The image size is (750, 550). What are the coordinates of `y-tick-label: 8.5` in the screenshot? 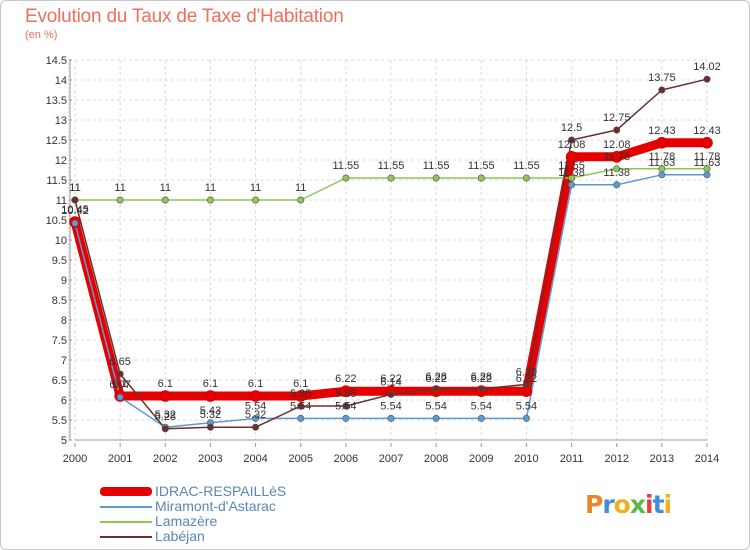 It's located at (59, 301).